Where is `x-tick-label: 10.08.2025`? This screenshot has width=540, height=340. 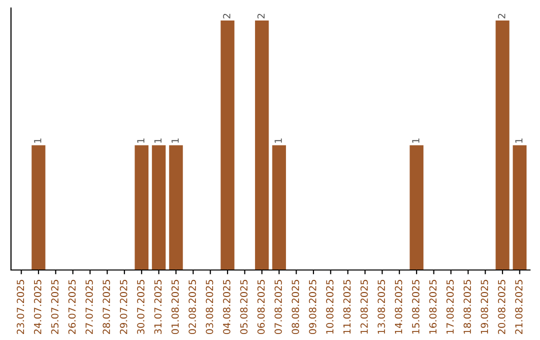
x-tick-label: 10.08.2025 is located at coordinates (330, 307).